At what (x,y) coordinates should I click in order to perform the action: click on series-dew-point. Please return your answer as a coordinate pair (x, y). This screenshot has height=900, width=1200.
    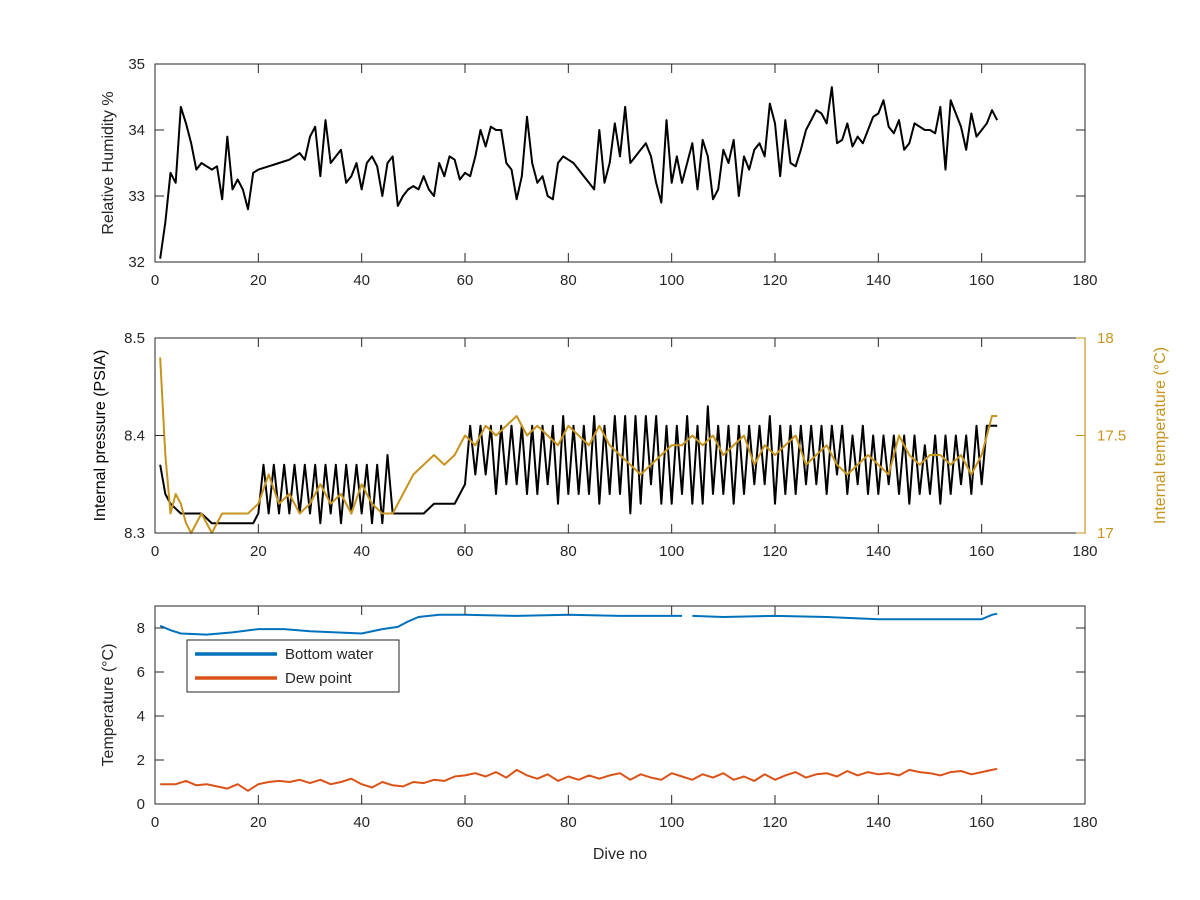
    Looking at the image, I should click on (579, 779).